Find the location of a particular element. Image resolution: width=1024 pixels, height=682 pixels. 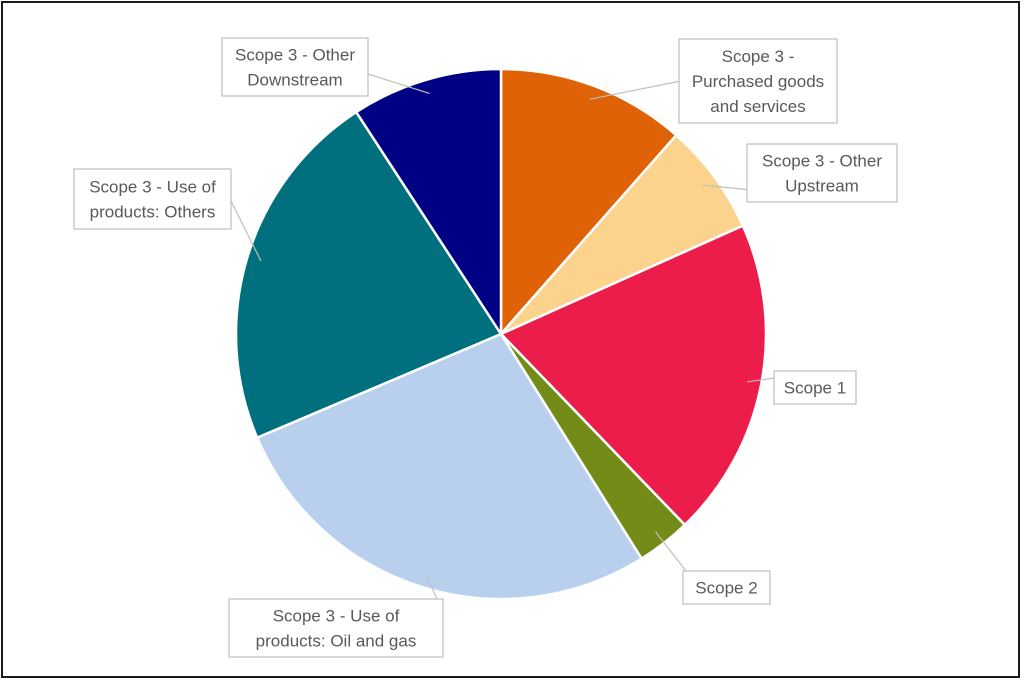

slice-label-line: Purchased goods is located at coordinates (758, 81).